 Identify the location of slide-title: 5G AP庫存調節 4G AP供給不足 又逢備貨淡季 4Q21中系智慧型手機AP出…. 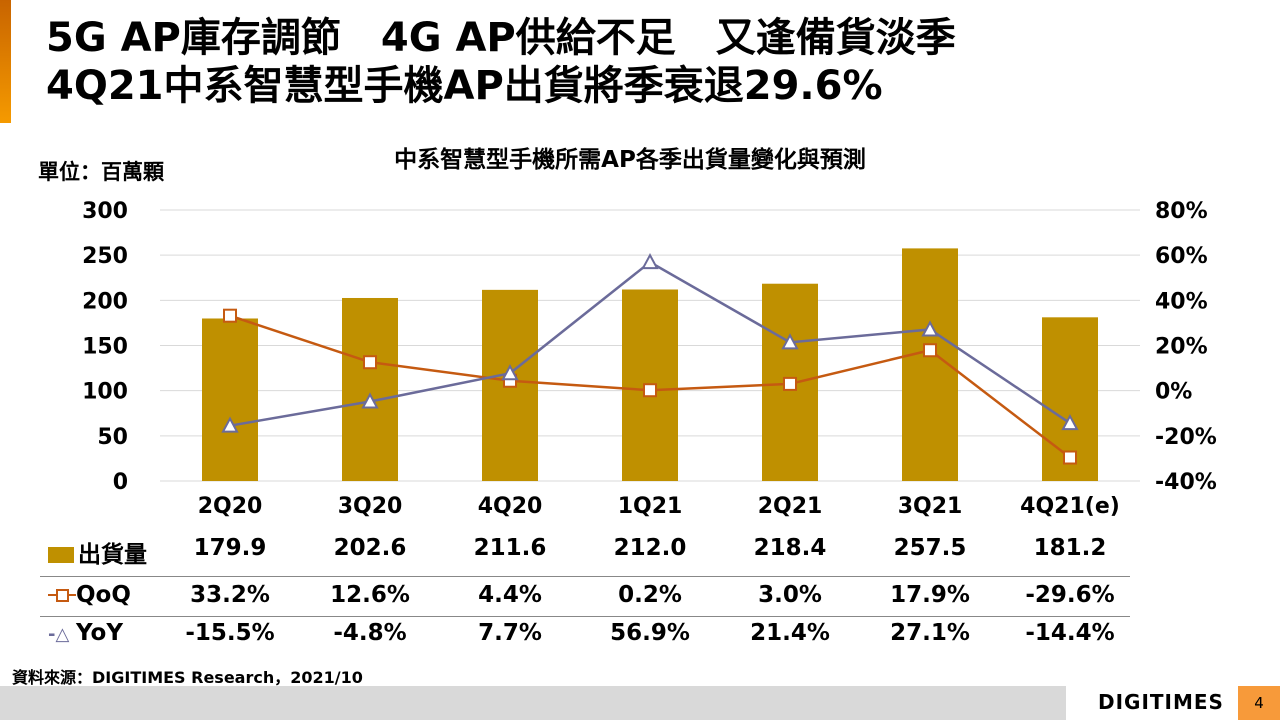
(501, 62).